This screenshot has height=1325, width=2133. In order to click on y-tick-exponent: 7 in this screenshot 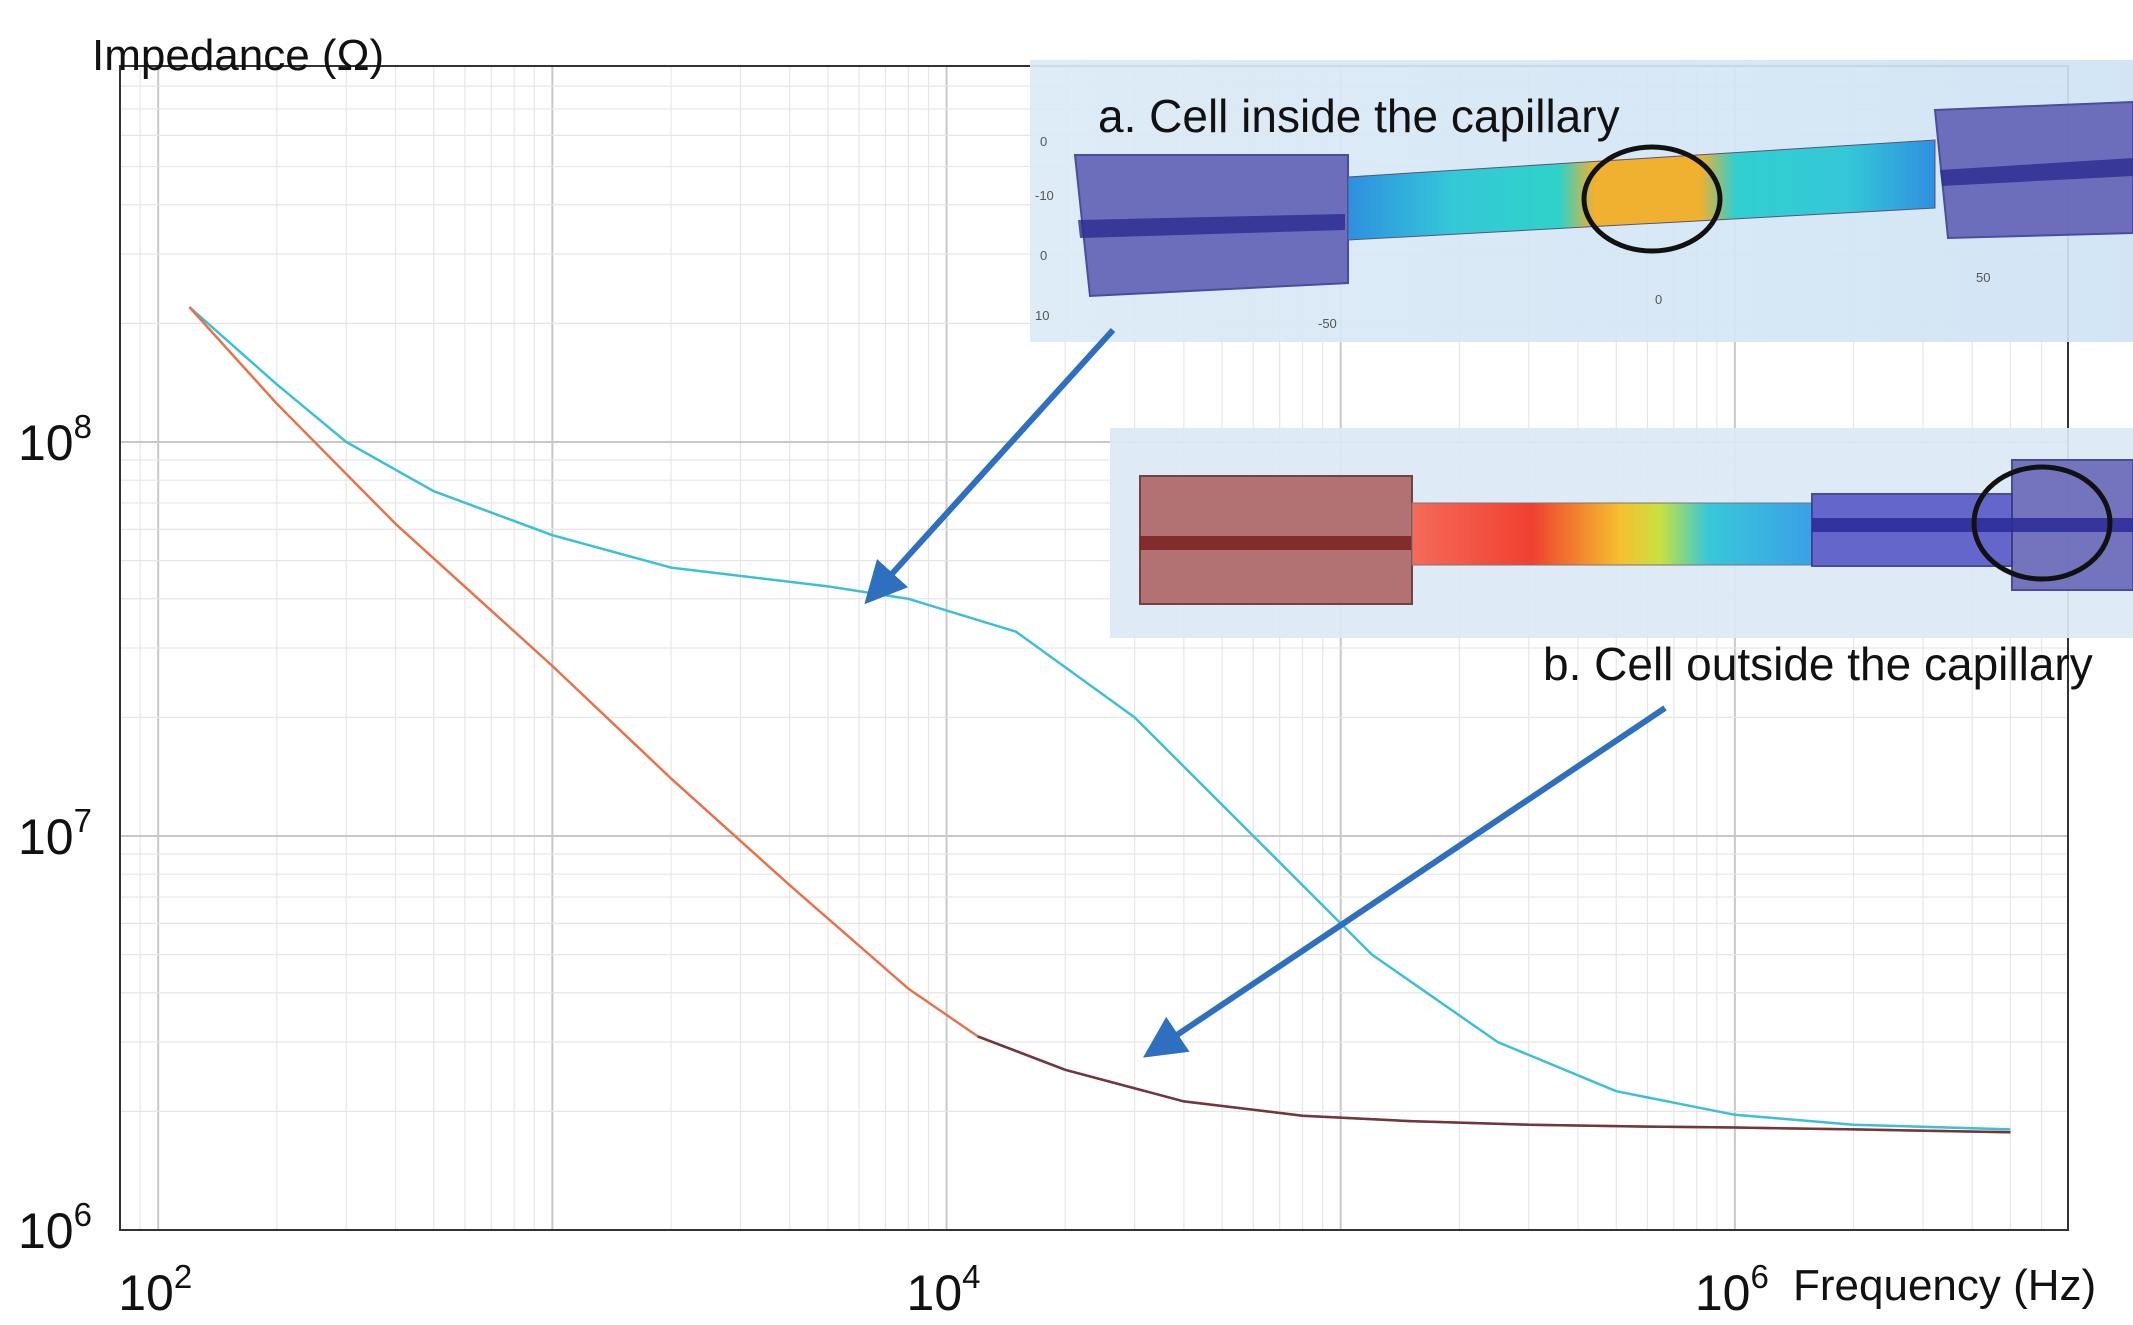, I will do `click(83, 820)`.